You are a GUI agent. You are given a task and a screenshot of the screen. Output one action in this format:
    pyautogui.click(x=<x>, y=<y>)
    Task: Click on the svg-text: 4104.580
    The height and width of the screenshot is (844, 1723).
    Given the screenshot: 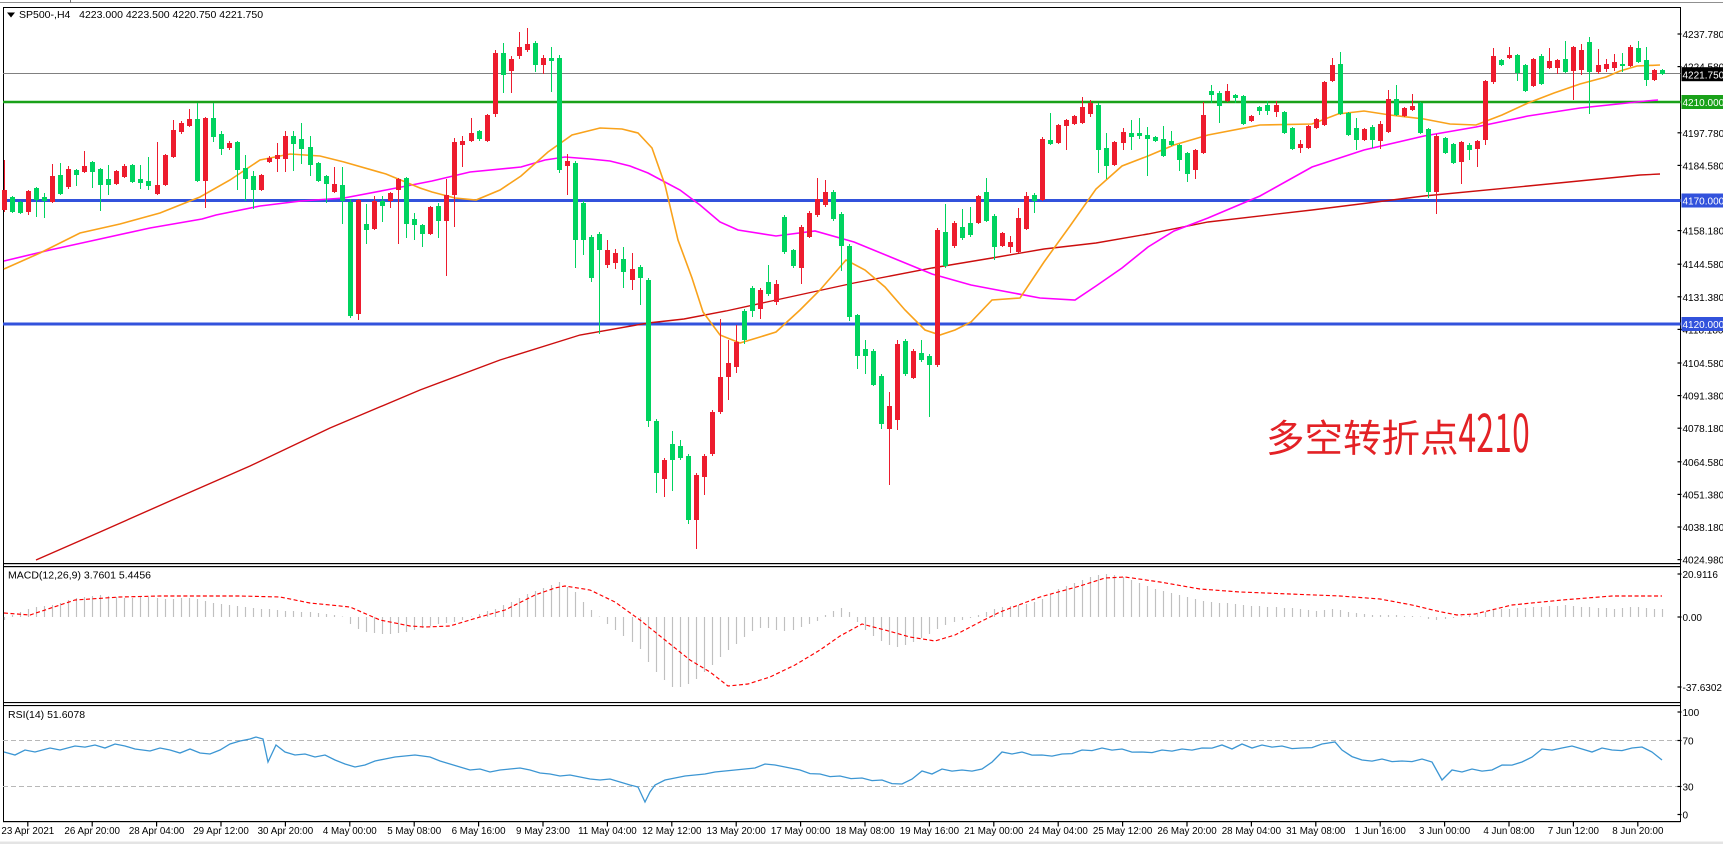 What is the action you would take?
    pyautogui.click(x=1703, y=364)
    